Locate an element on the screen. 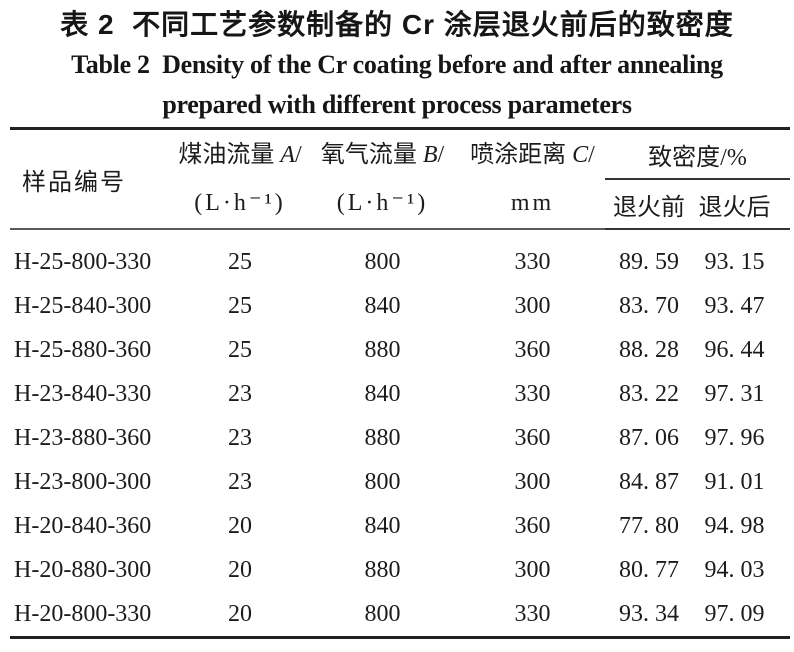  spray-distance-symbol: C is located at coordinates (580, 155).